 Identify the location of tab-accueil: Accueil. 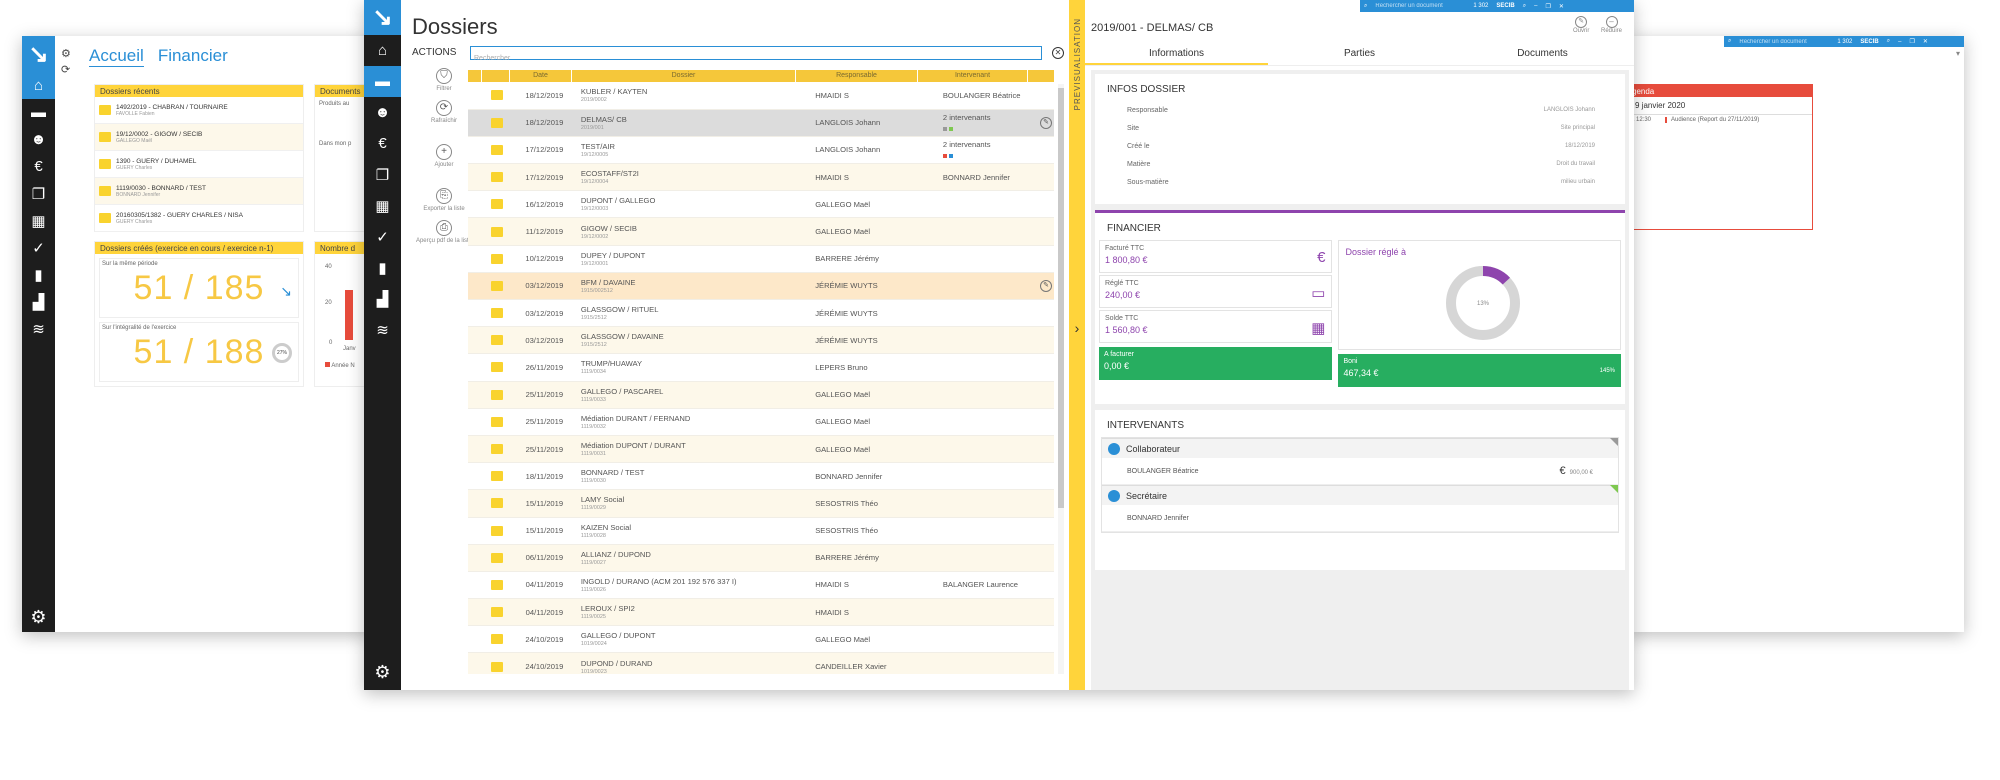
(116, 56).